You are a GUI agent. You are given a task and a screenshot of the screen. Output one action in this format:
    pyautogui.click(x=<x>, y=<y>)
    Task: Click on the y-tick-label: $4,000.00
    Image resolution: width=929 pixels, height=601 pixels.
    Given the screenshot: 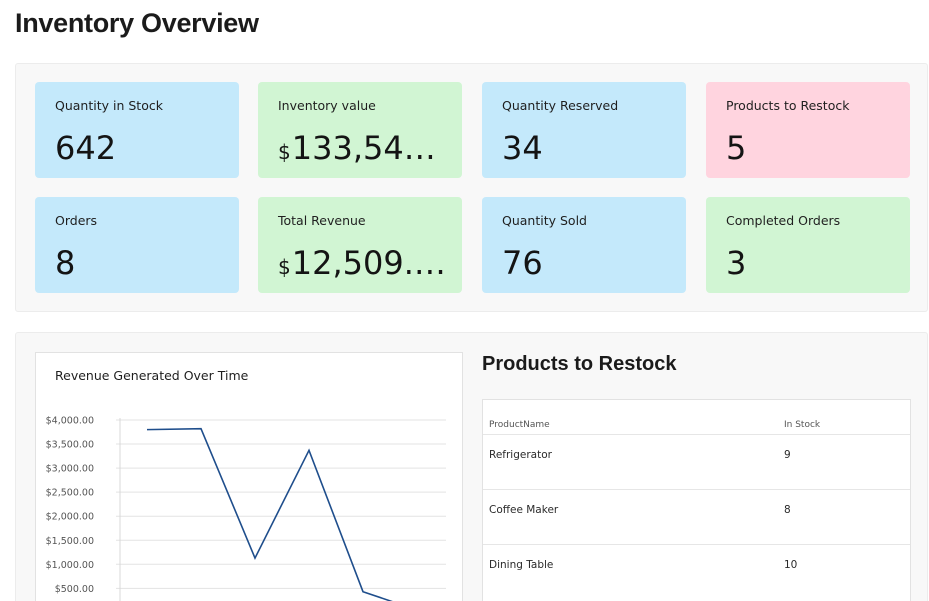 What is the action you would take?
    pyautogui.click(x=70, y=421)
    